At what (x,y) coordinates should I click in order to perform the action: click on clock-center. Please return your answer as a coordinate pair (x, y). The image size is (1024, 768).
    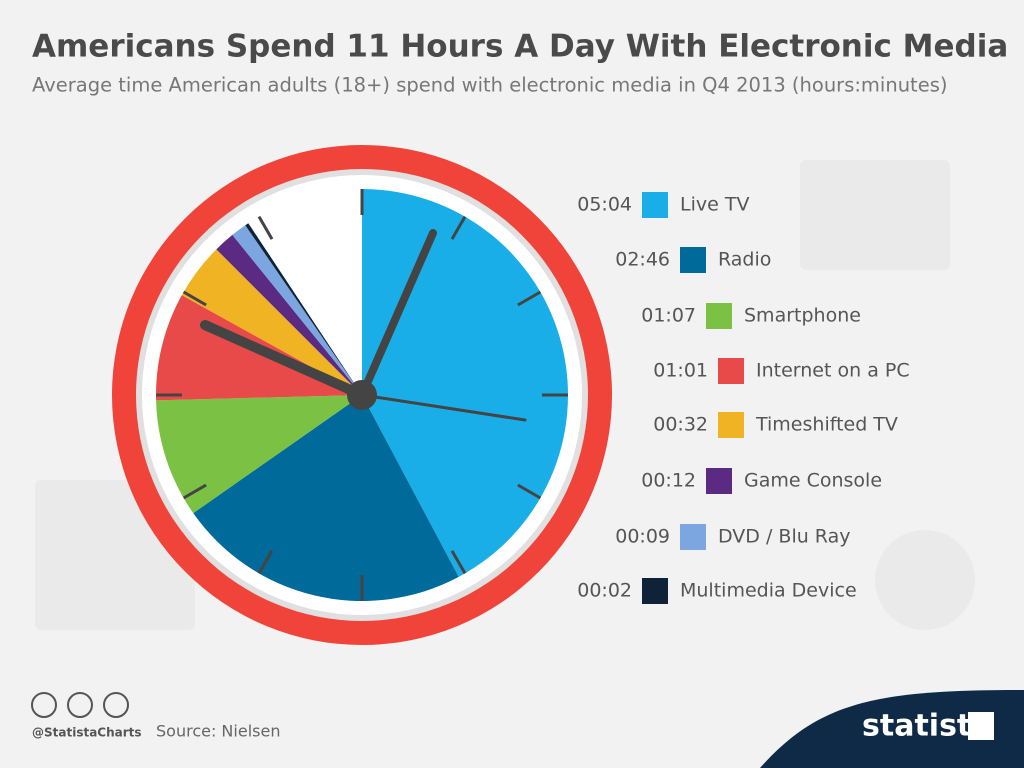
    Looking at the image, I should click on (362, 395).